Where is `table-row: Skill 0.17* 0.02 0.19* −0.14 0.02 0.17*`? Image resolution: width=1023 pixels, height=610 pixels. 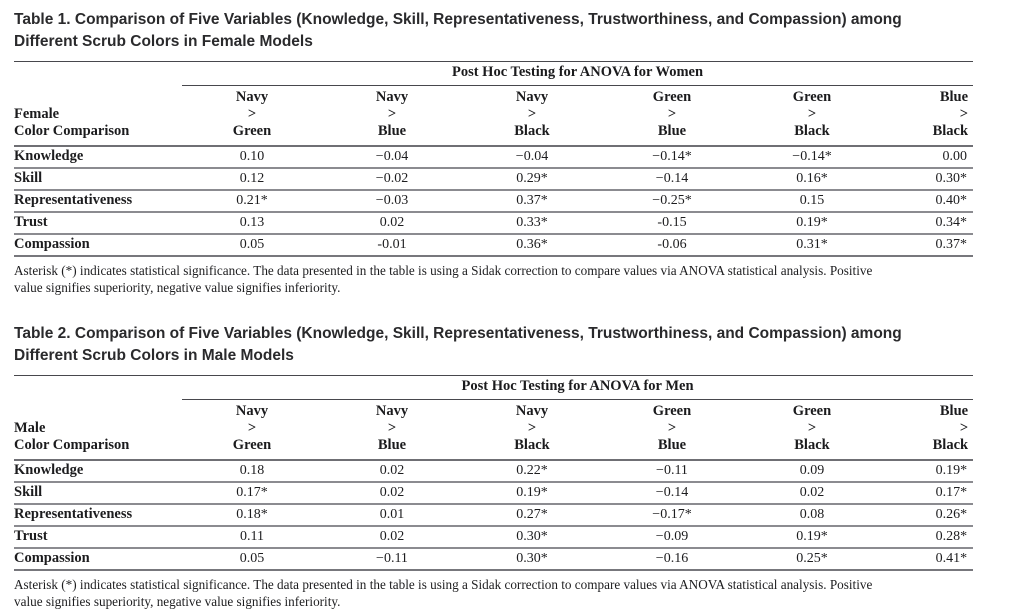 table-row: Skill 0.17* 0.02 0.19* −0.14 0.02 0.17* is located at coordinates (494, 493).